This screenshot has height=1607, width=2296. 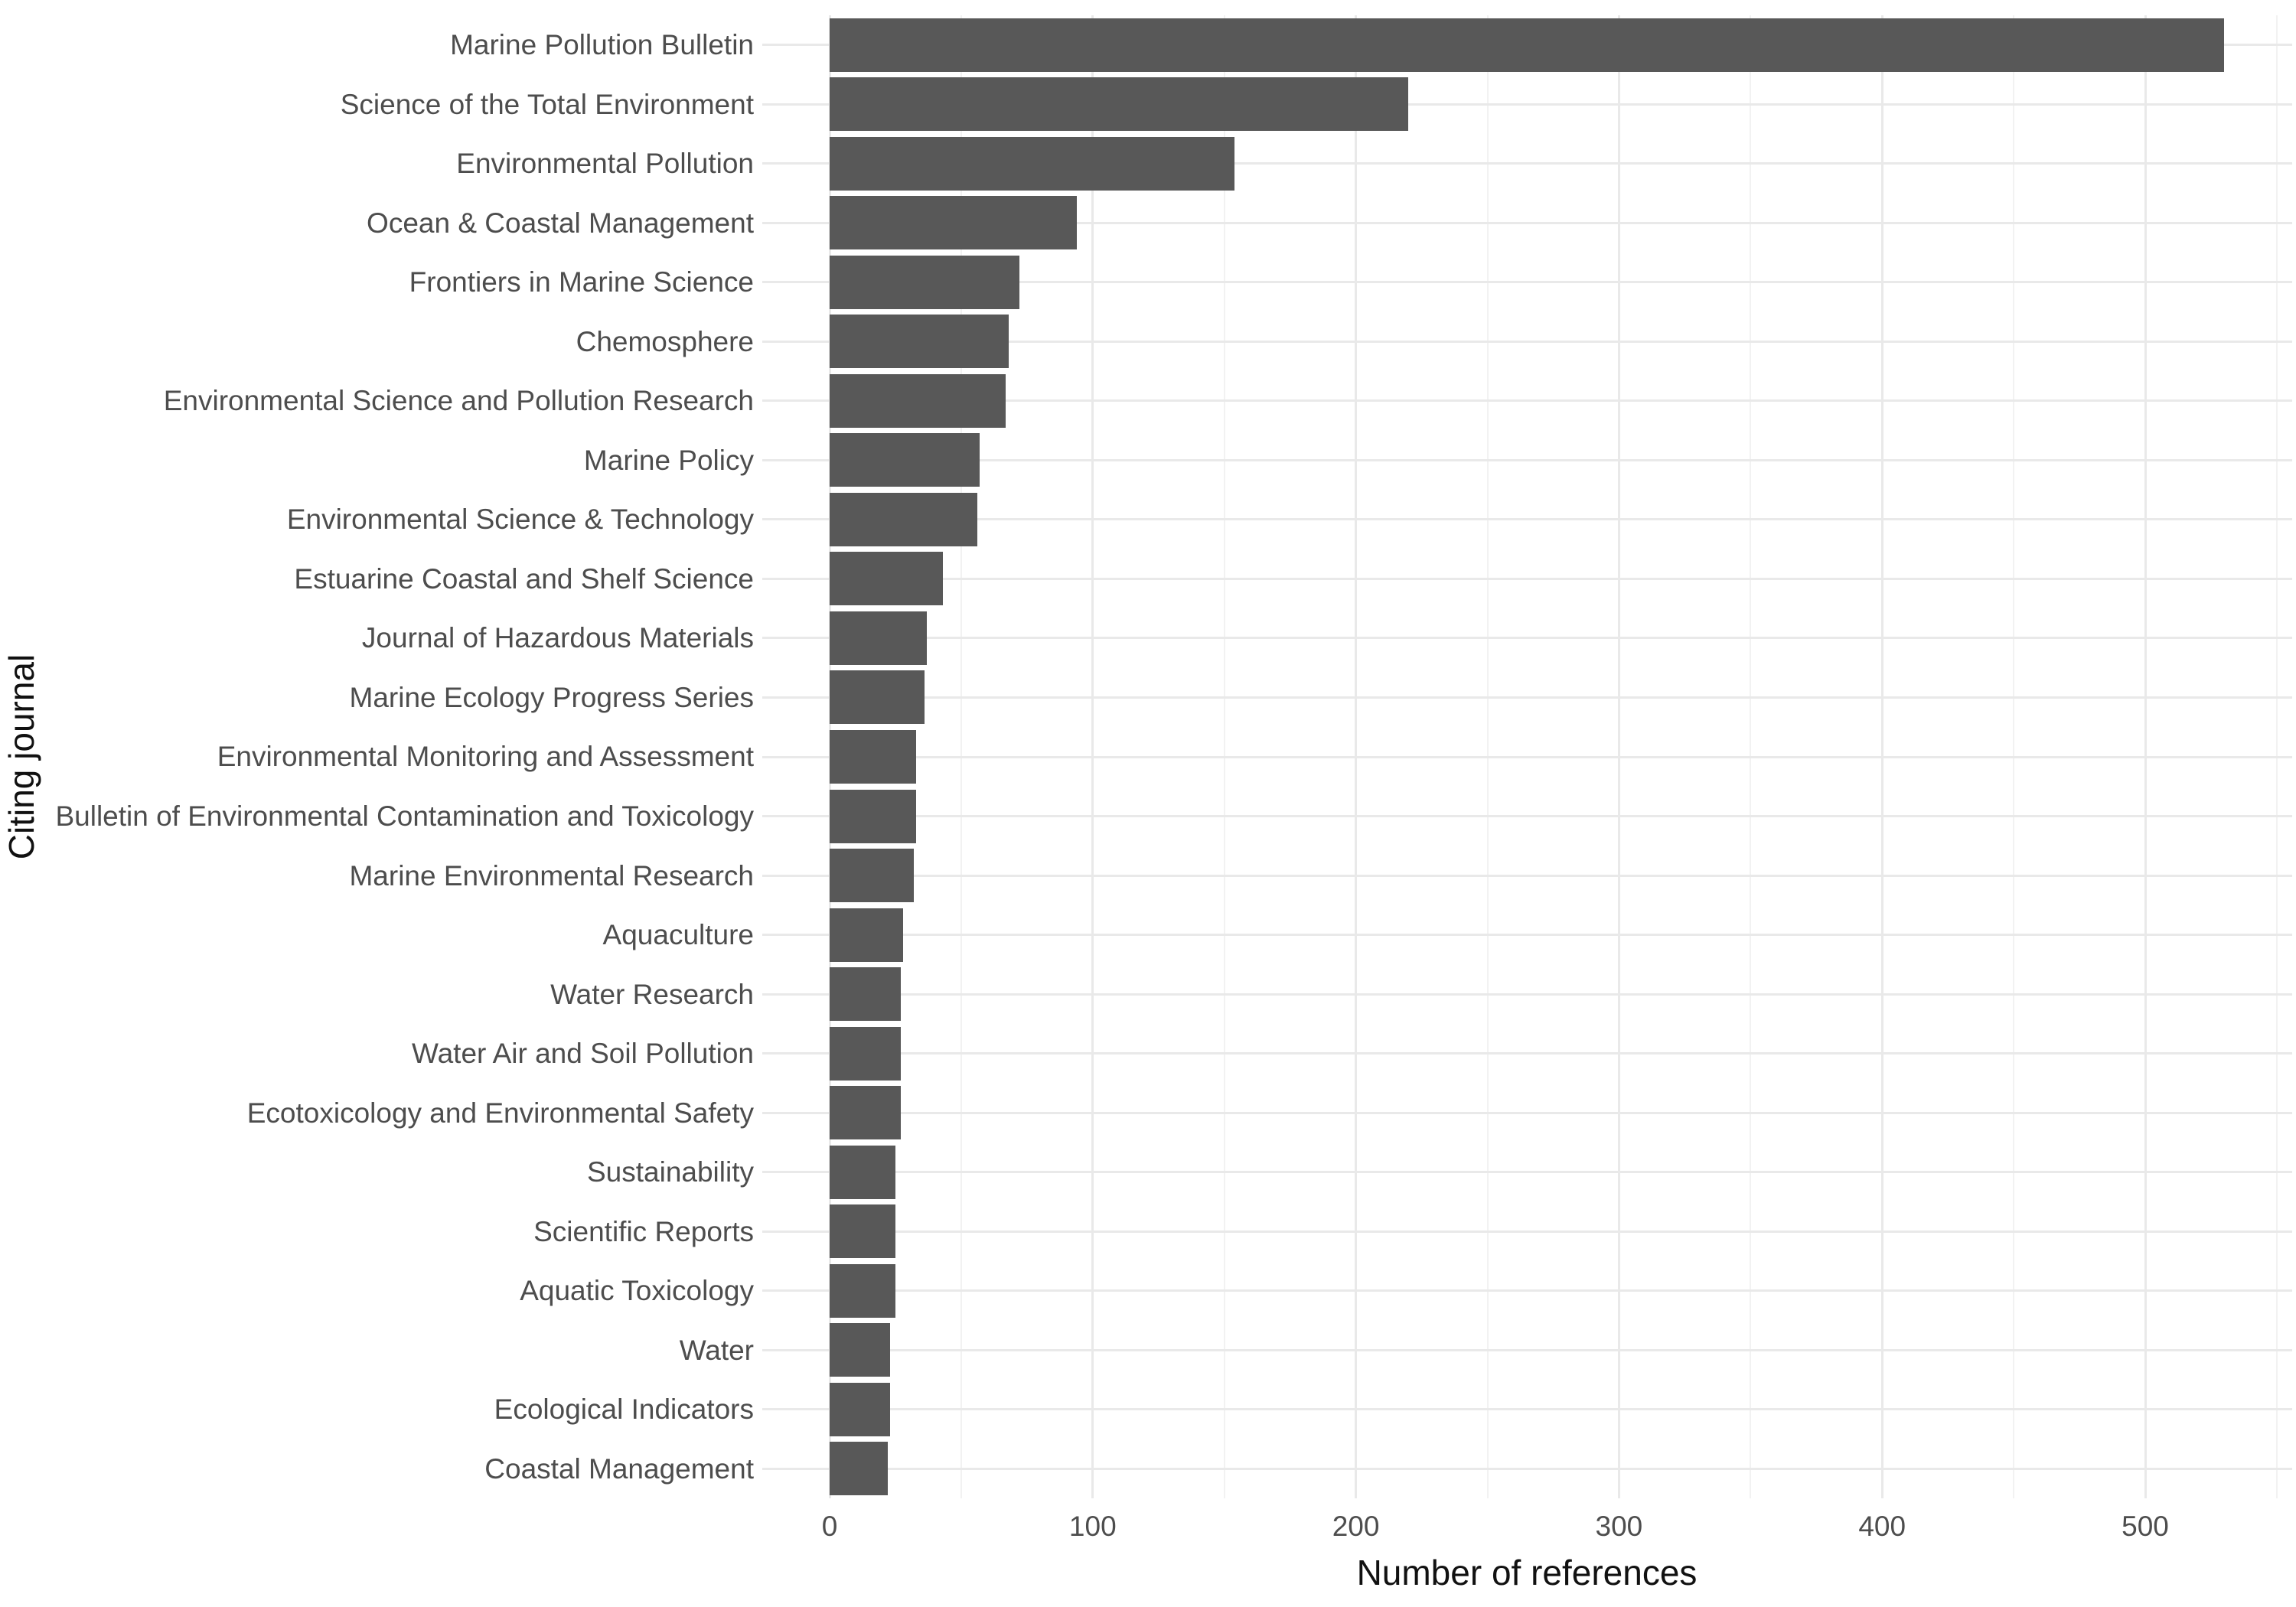 I want to click on y-tick-label: Marine Ecology Progress Series, so click(x=552, y=697).